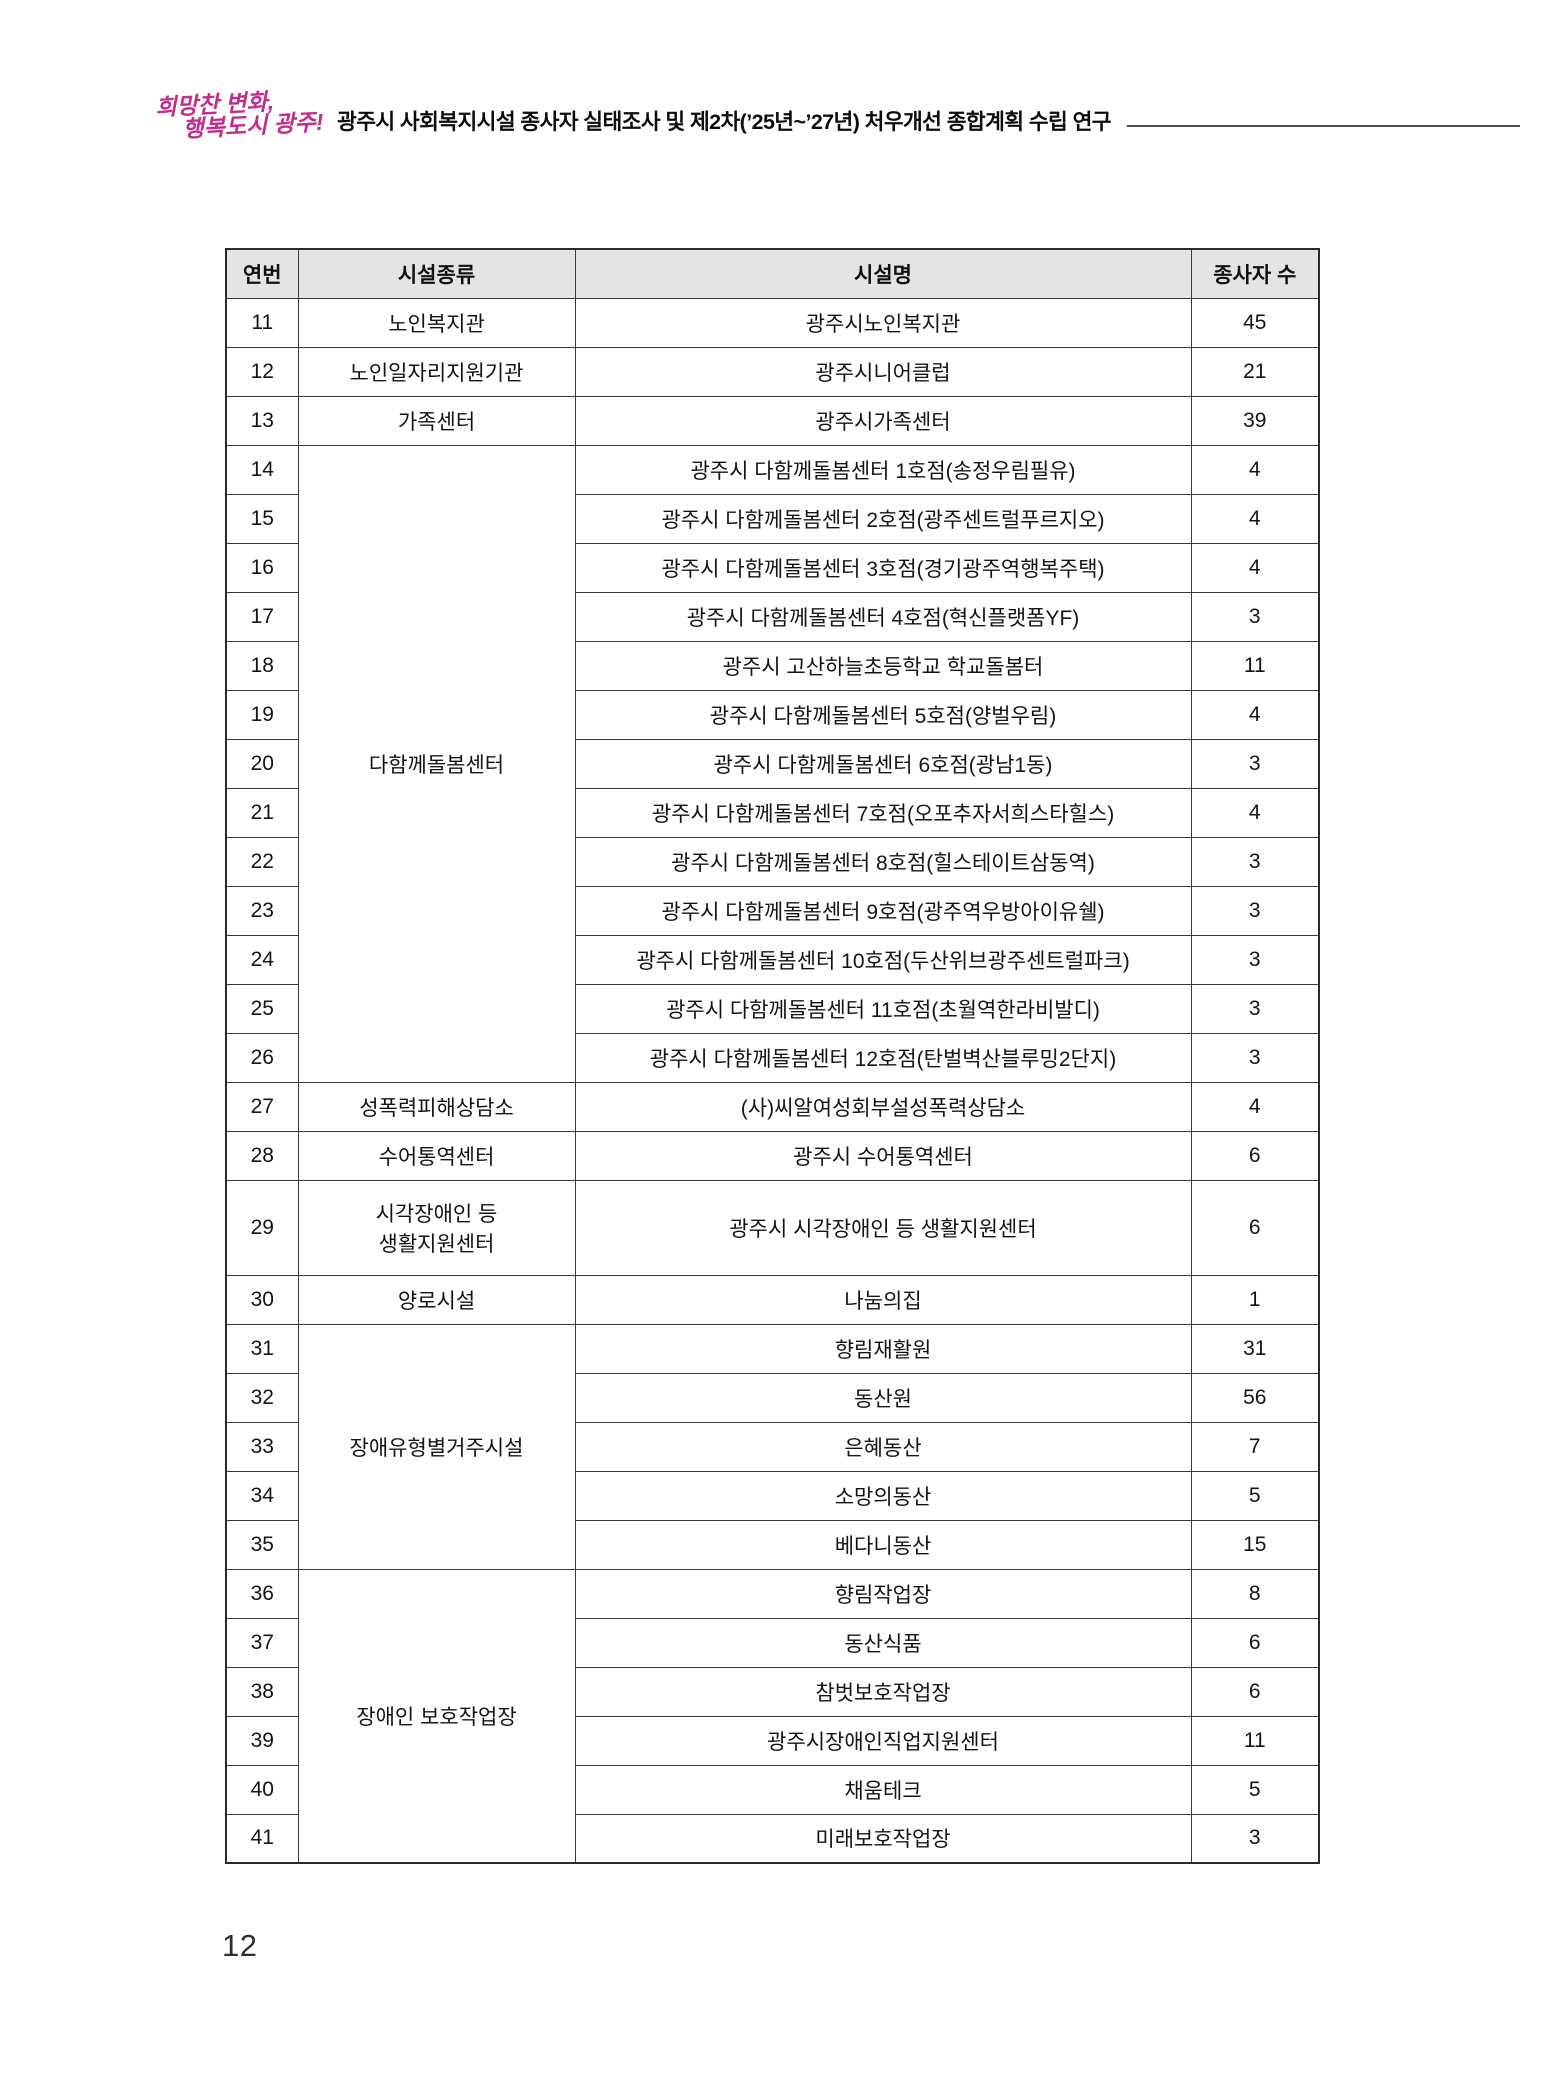 The width and height of the screenshot is (1544, 2094). What do you see at coordinates (262, 273) in the screenshot?
I see `column-header-number: 연번` at bounding box center [262, 273].